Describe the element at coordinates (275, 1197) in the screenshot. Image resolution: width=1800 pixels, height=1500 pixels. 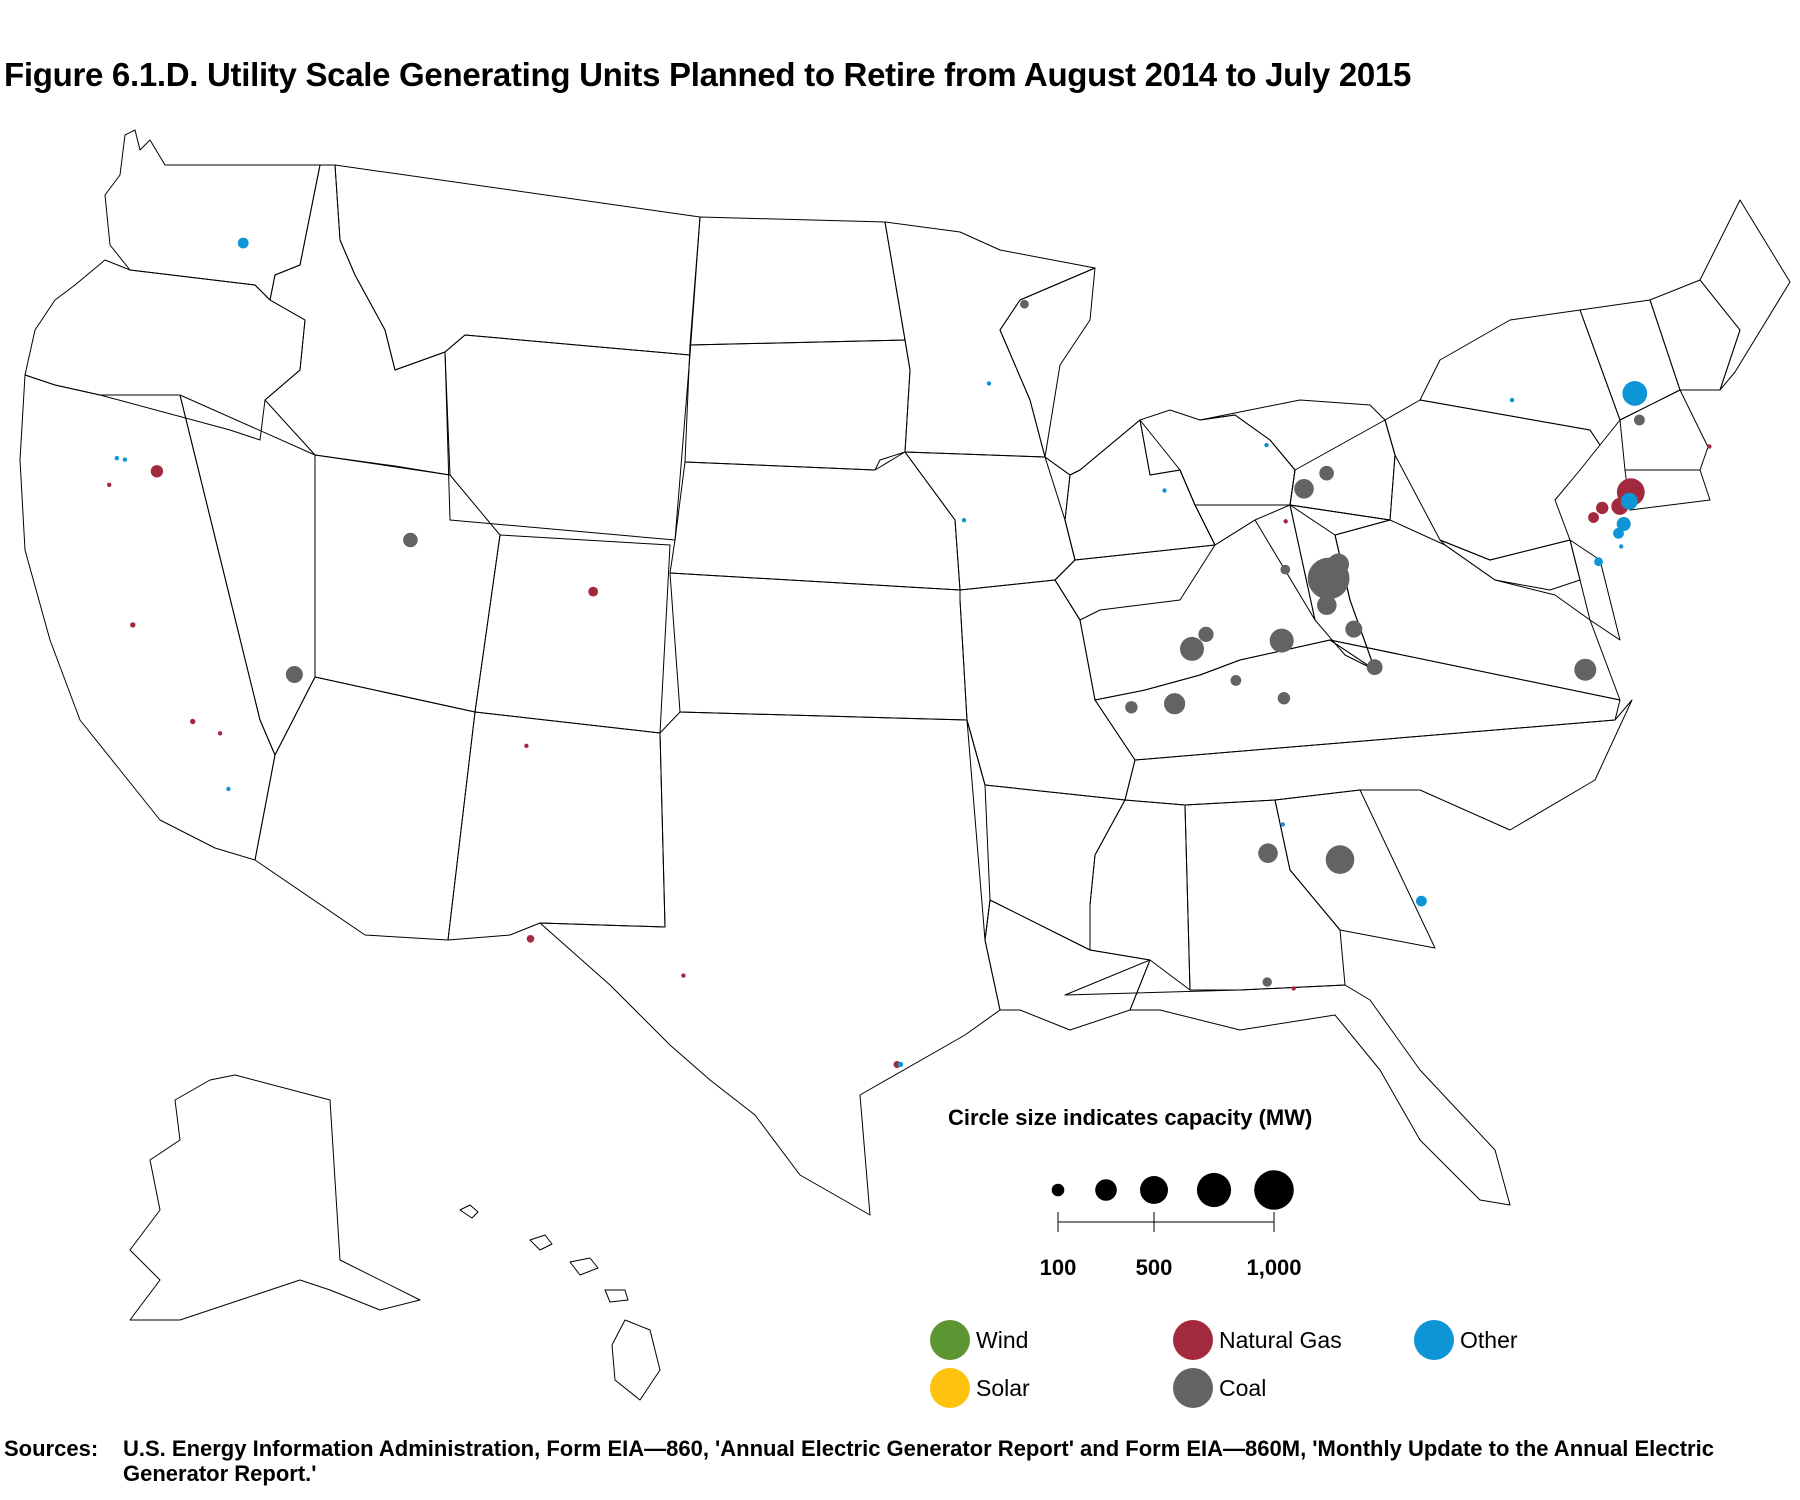
I see `alaska-outline` at that location.